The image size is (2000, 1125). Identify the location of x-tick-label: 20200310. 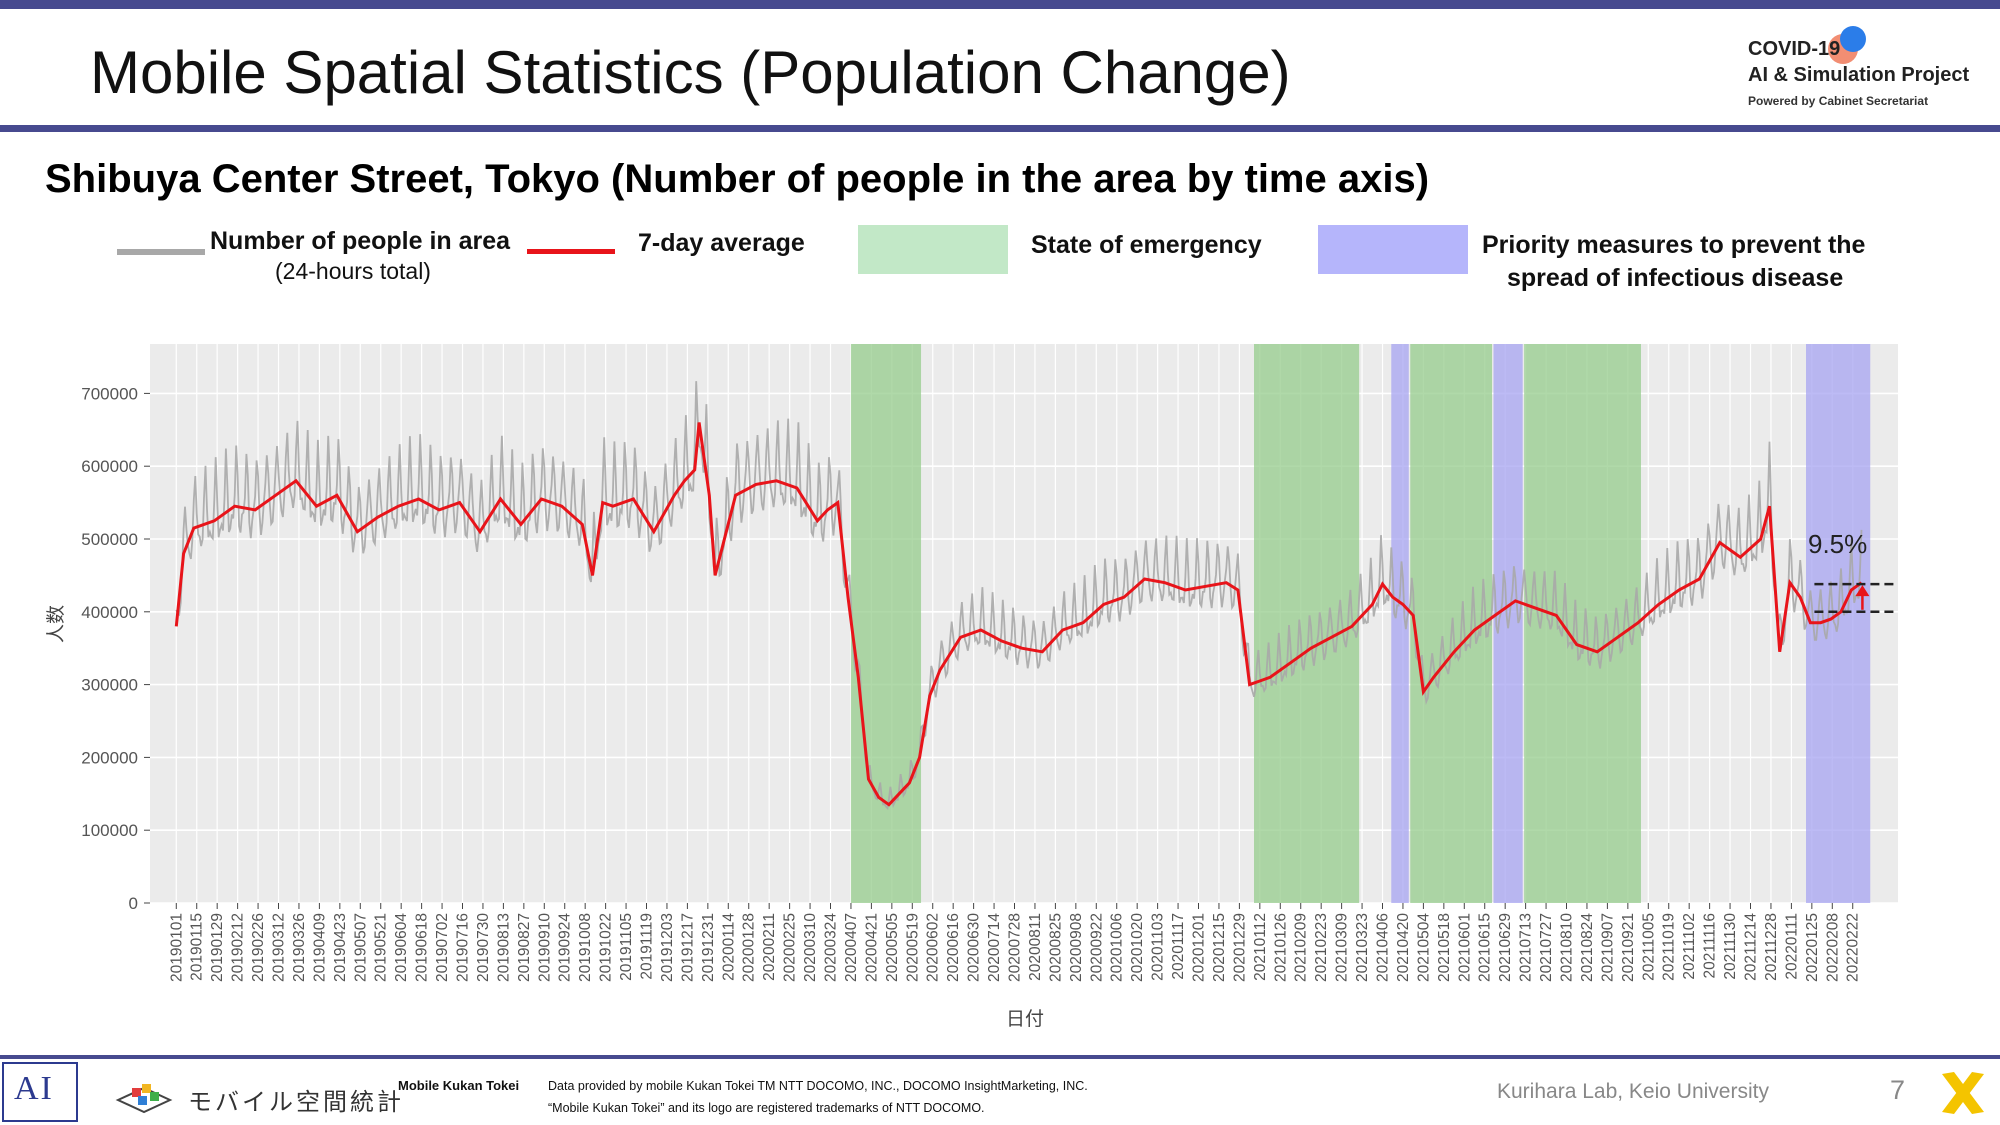
(810, 947).